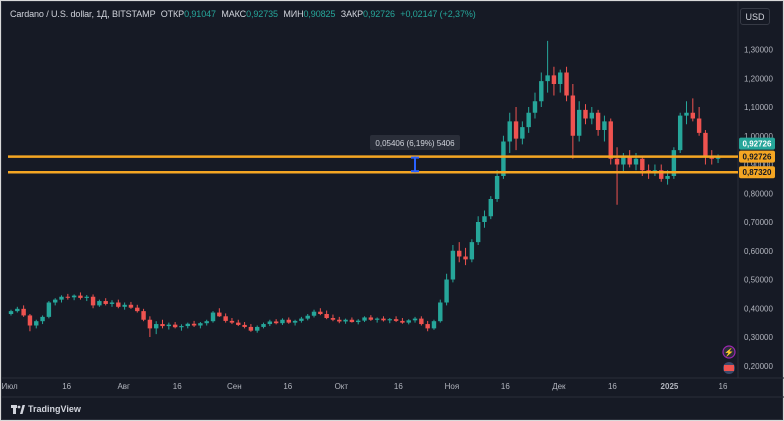 This screenshot has width=784, height=421. I want to click on y-tick-label: 0,50000, so click(758, 280).